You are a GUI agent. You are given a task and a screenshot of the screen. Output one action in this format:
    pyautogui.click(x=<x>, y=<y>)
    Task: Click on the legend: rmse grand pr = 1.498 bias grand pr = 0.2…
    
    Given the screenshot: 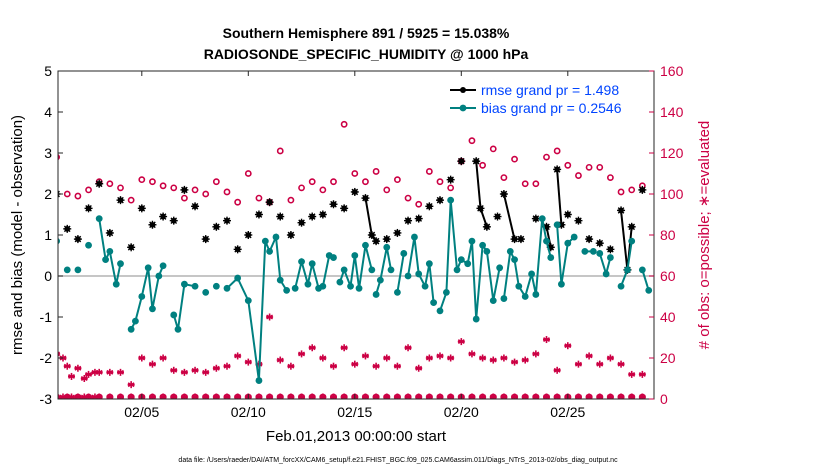 What is the action you would take?
    pyautogui.click(x=536, y=99)
    